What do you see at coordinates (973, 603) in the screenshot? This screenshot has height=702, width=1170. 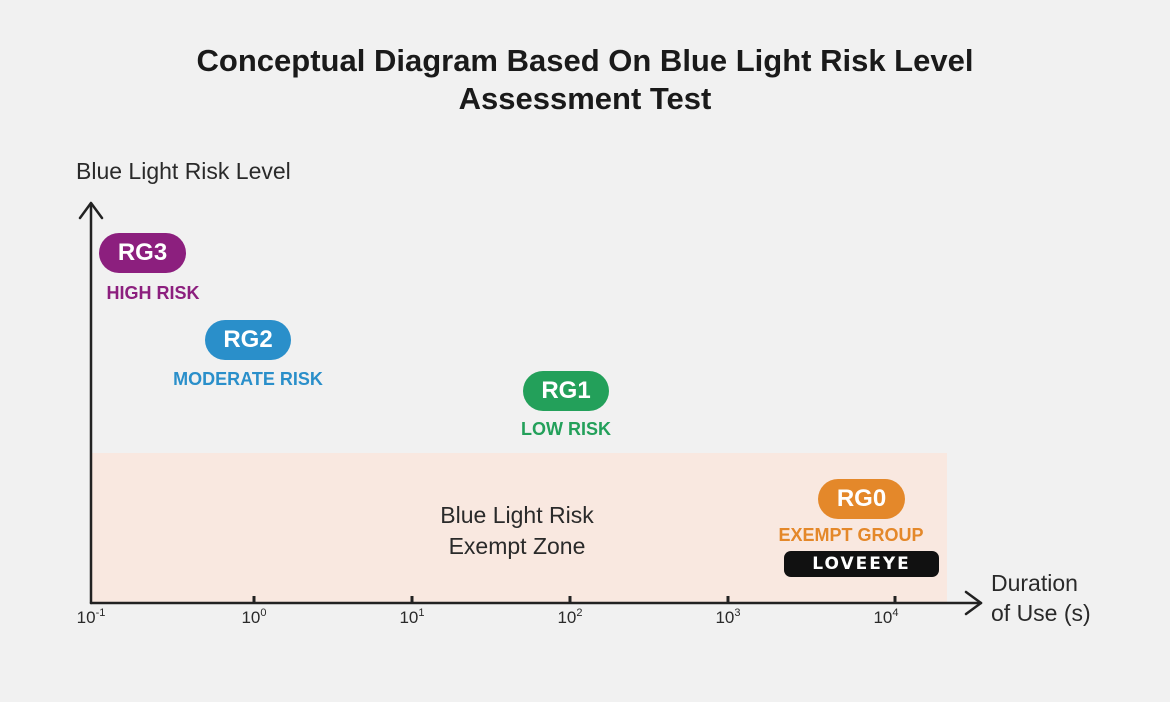 I see `x-axis-arrow-icon` at bounding box center [973, 603].